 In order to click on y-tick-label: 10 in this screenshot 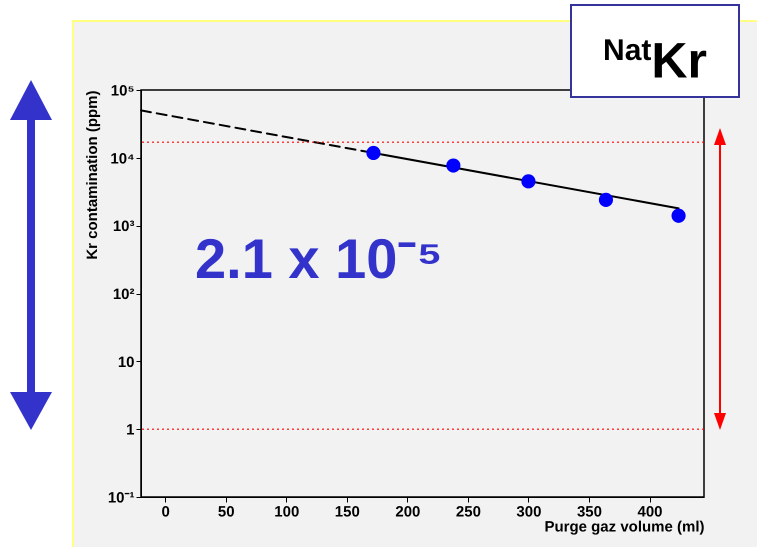, I will do `click(126, 362)`.